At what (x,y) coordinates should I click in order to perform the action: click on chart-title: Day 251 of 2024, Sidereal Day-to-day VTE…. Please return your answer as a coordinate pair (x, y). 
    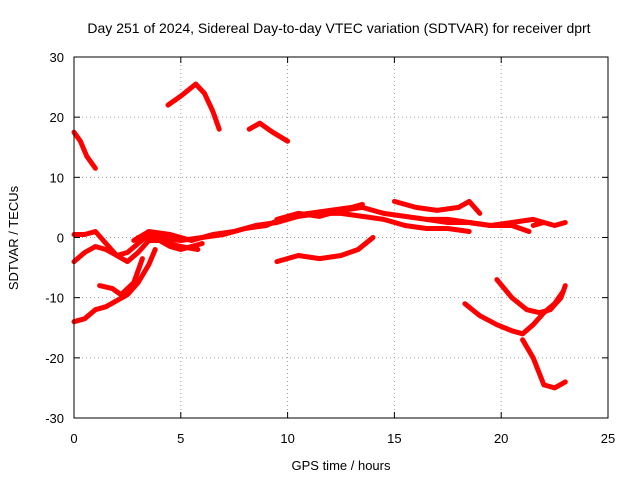
    Looking at the image, I should click on (338, 28).